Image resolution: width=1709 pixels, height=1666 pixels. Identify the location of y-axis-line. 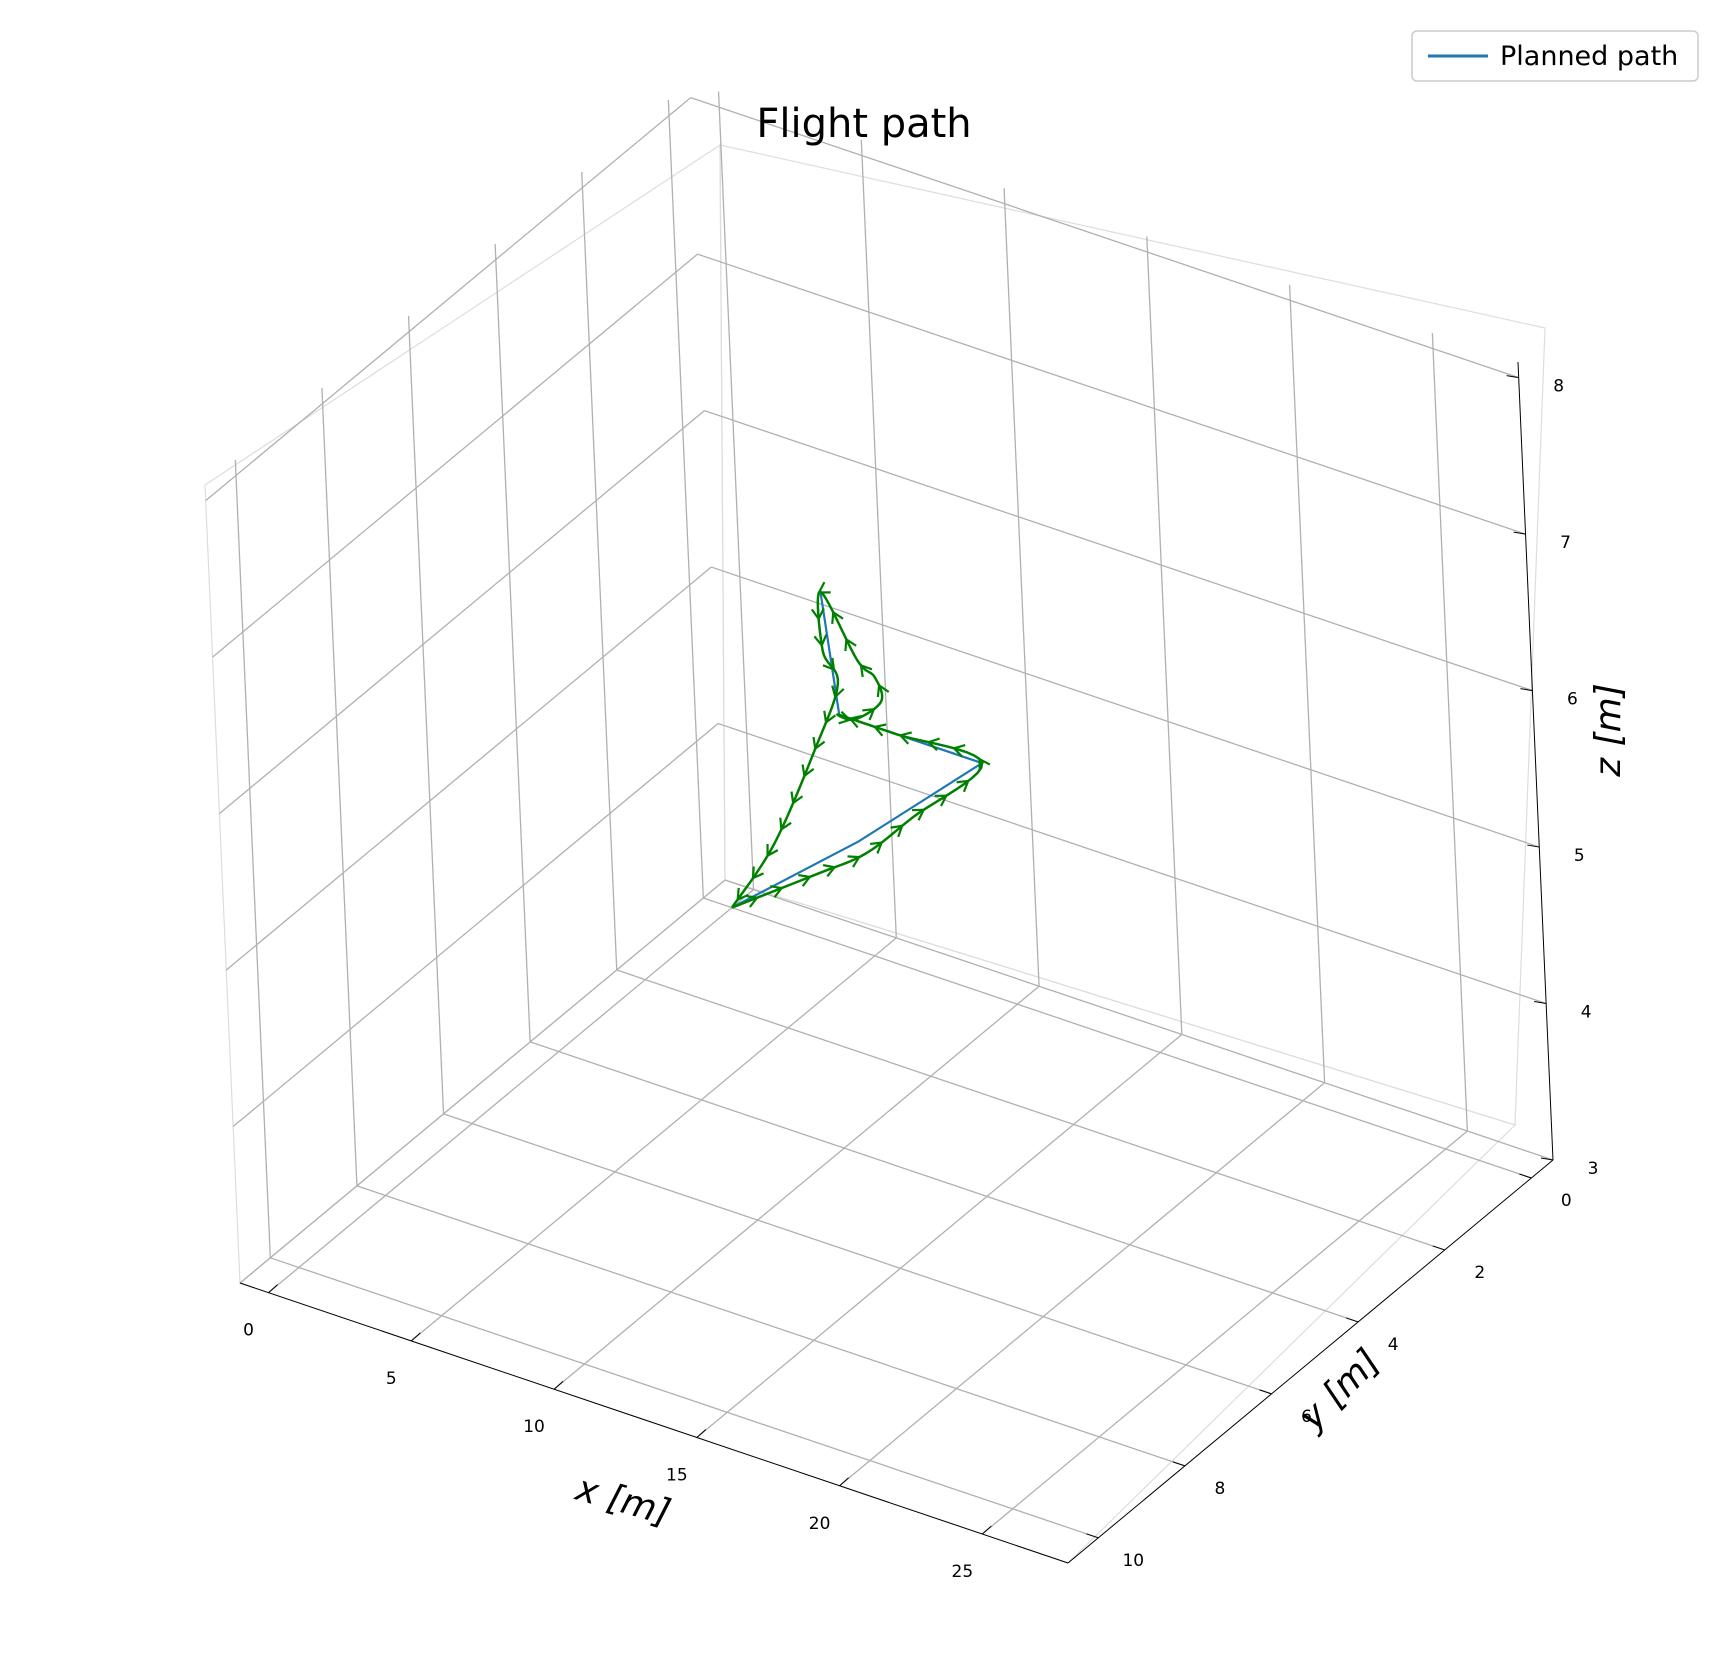
(1310, 1361).